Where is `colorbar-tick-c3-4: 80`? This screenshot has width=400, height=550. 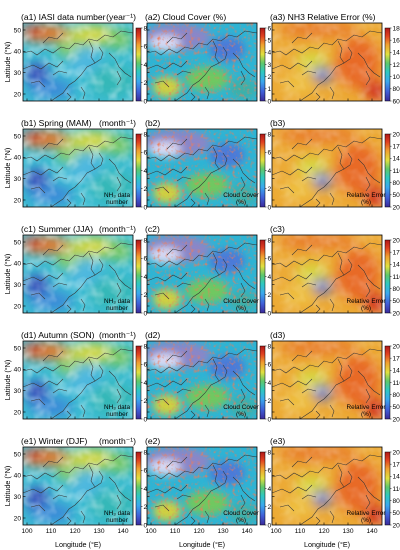
colorbar-tick-c3-4: 80 is located at coordinates (396, 289).